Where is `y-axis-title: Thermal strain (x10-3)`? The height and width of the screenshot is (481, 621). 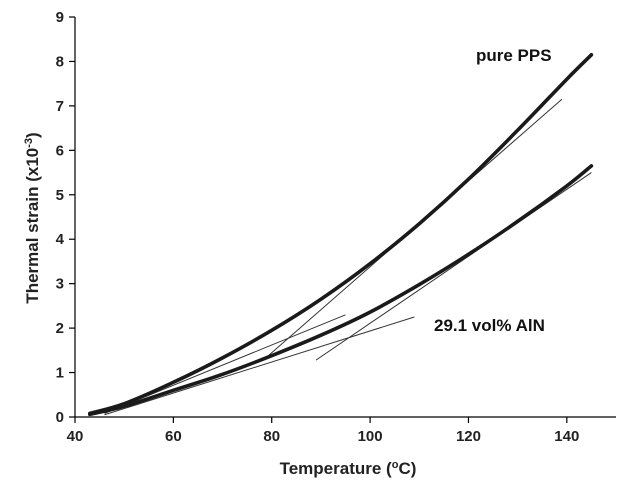 y-axis-title: Thermal strain (x10-3) is located at coordinates (32, 217).